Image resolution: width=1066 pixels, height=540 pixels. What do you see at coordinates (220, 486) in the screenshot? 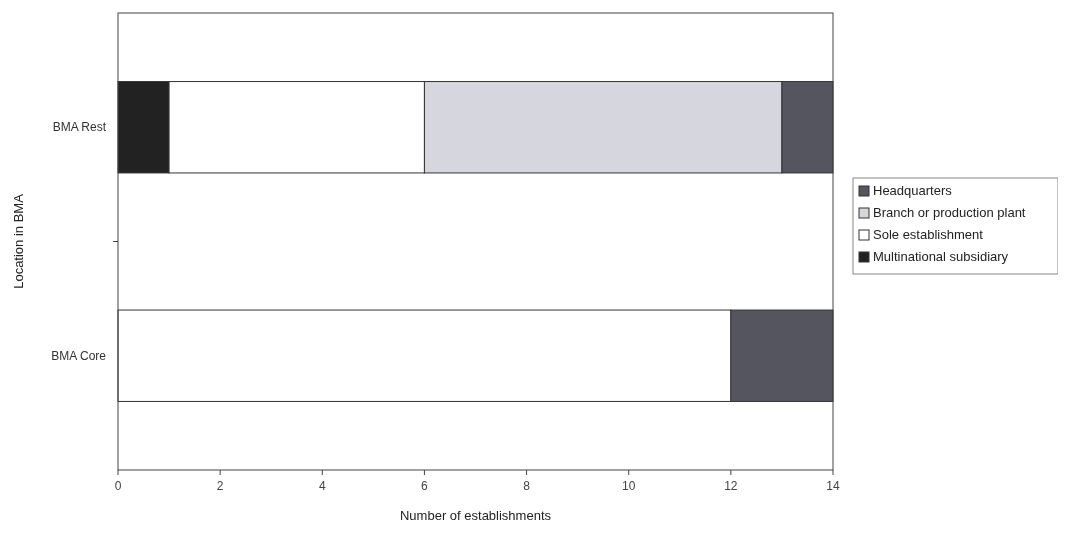
I see `x-tick-label: 2` at bounding box center [220, 486].